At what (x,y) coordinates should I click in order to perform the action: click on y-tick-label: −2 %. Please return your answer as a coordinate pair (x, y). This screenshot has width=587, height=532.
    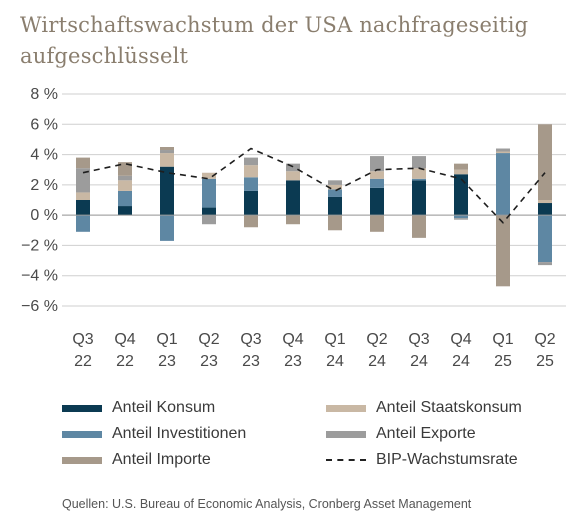
    Looking at the image, I should click on (39, 245).